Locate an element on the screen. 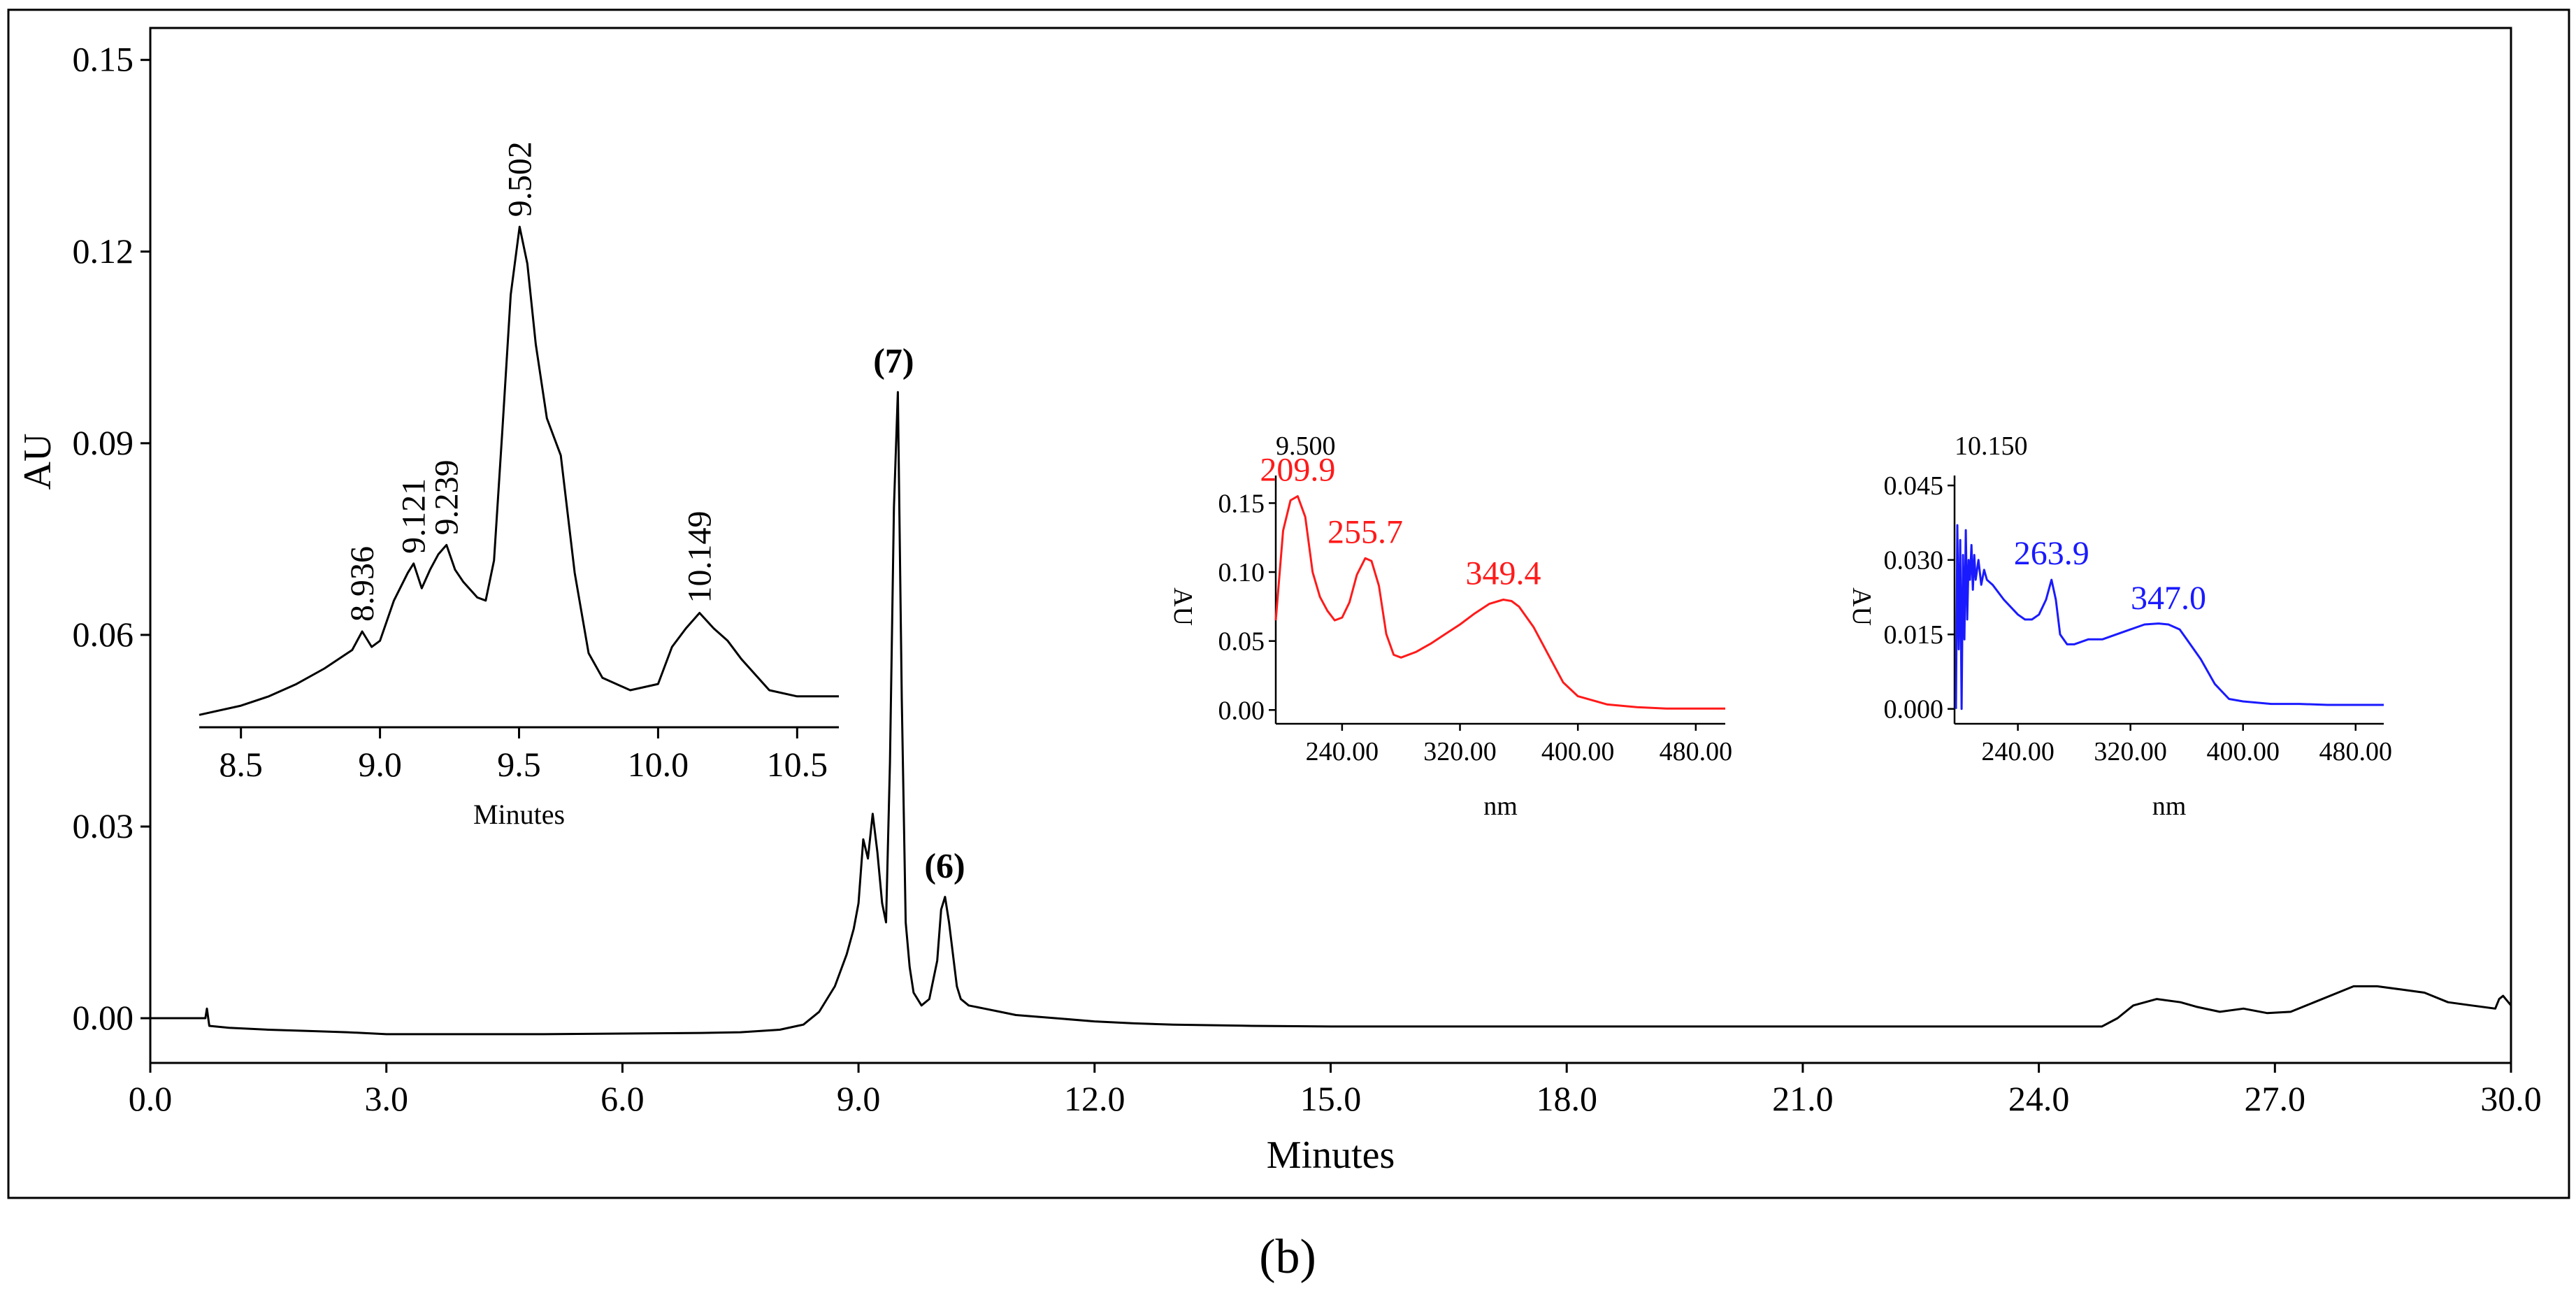  main-y-tick-label: 0.15 is located at coordinates (103, 59).